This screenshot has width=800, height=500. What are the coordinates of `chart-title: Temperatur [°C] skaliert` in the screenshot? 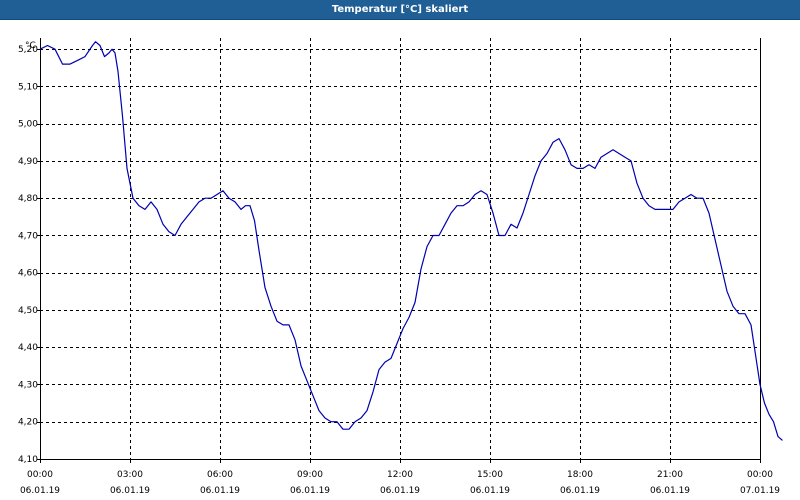 It's located at (400, 10).